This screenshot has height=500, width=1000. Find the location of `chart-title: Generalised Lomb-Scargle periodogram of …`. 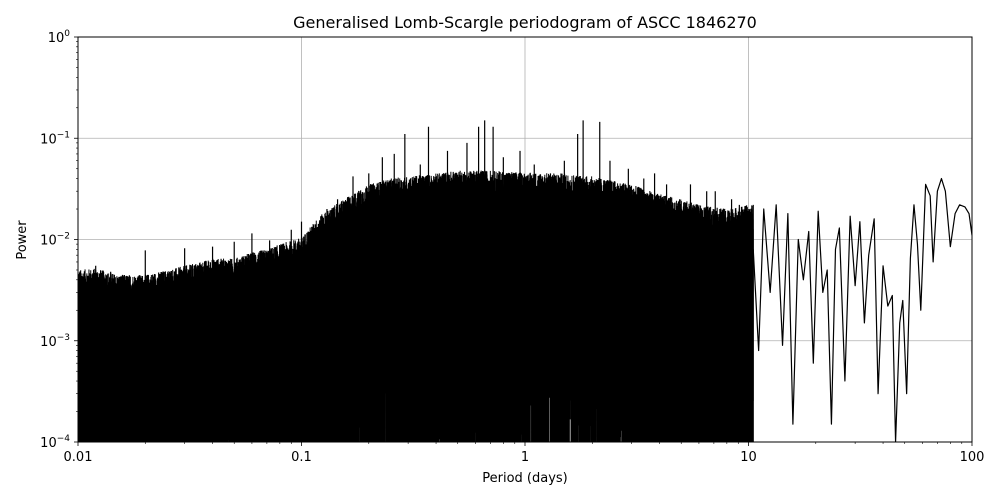

chart-title: Generalised Lomb-Scargle periodogram of … is located at coordinates (525, 22).